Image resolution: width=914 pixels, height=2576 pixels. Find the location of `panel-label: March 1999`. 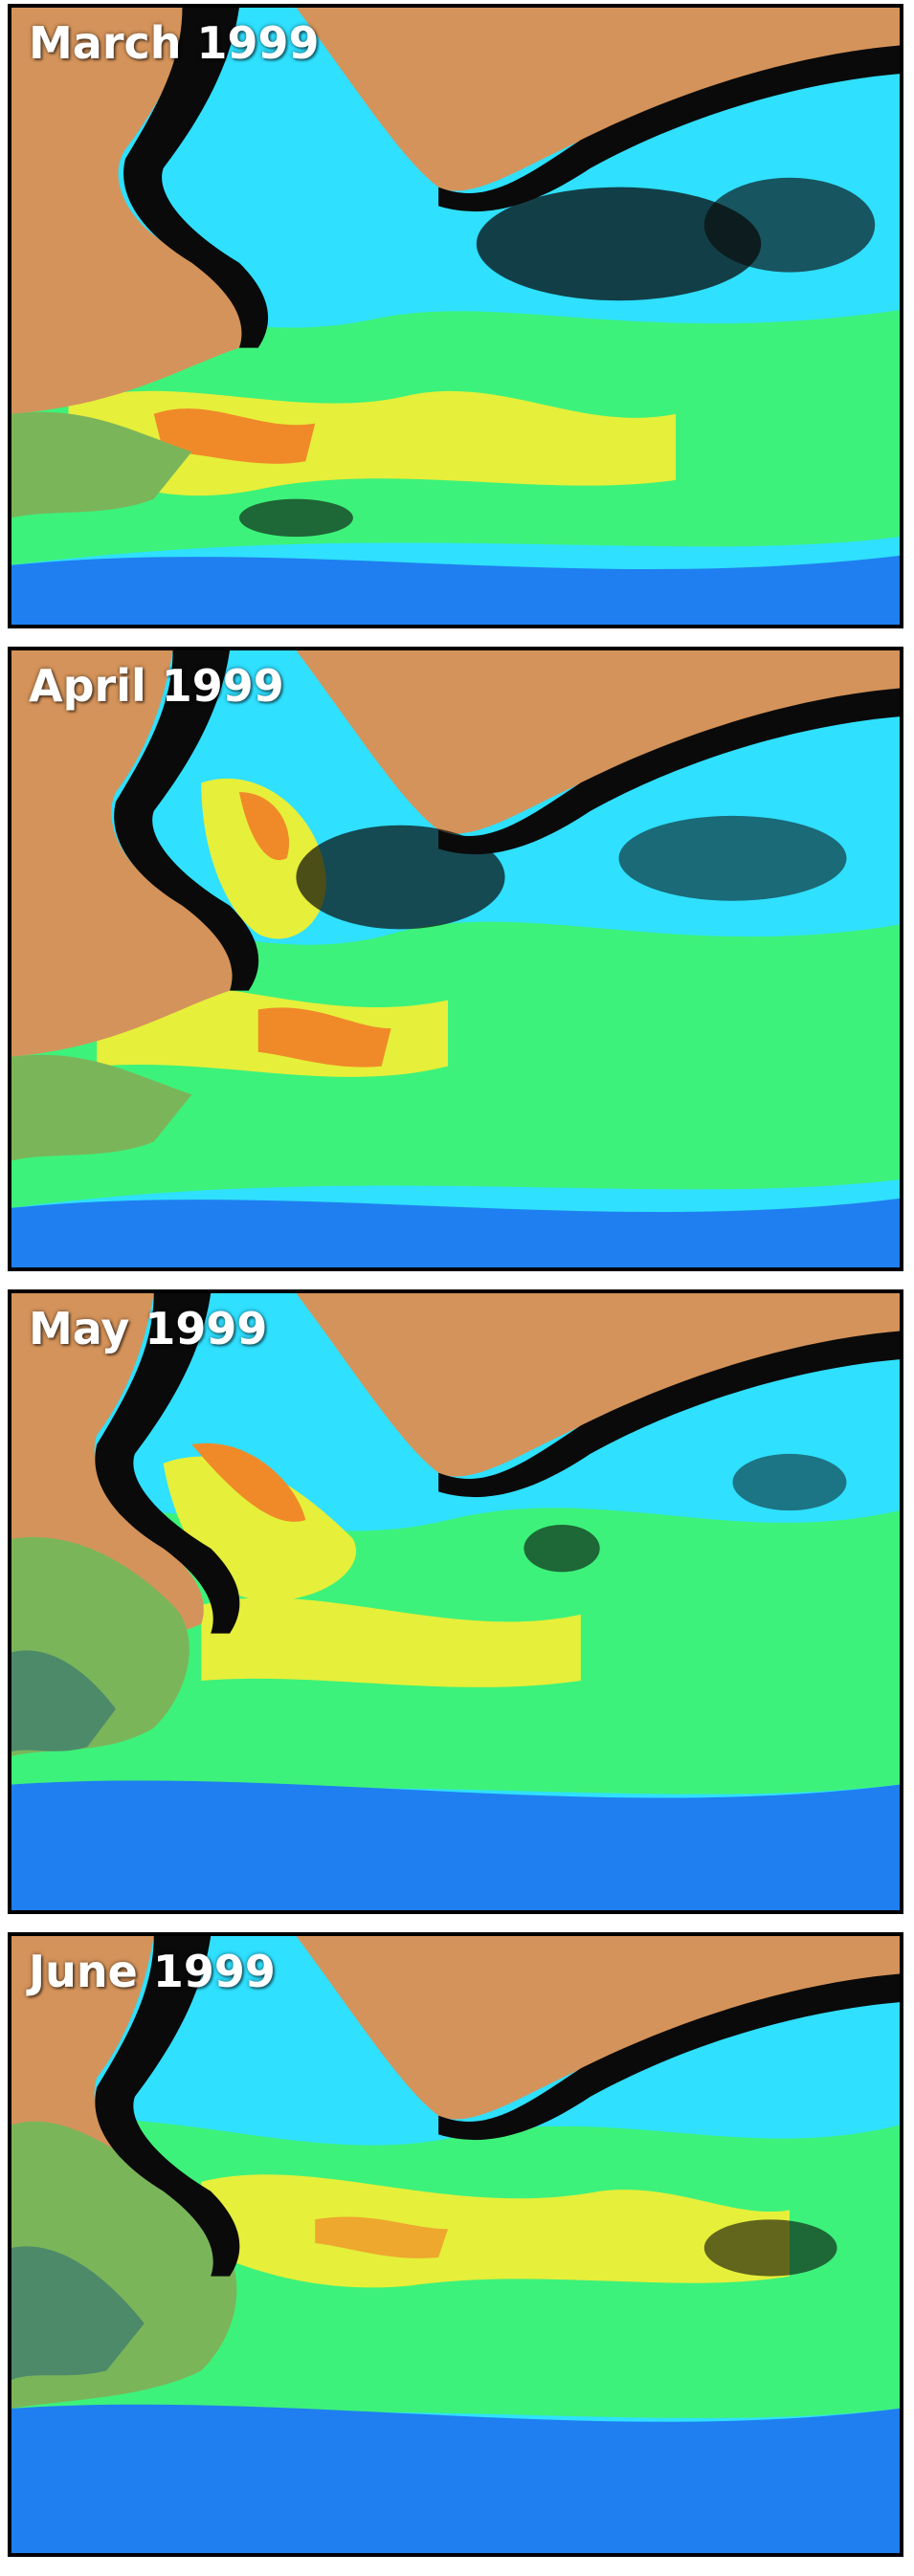

panel-label: March 1999 is located at coordinates (174, 43).